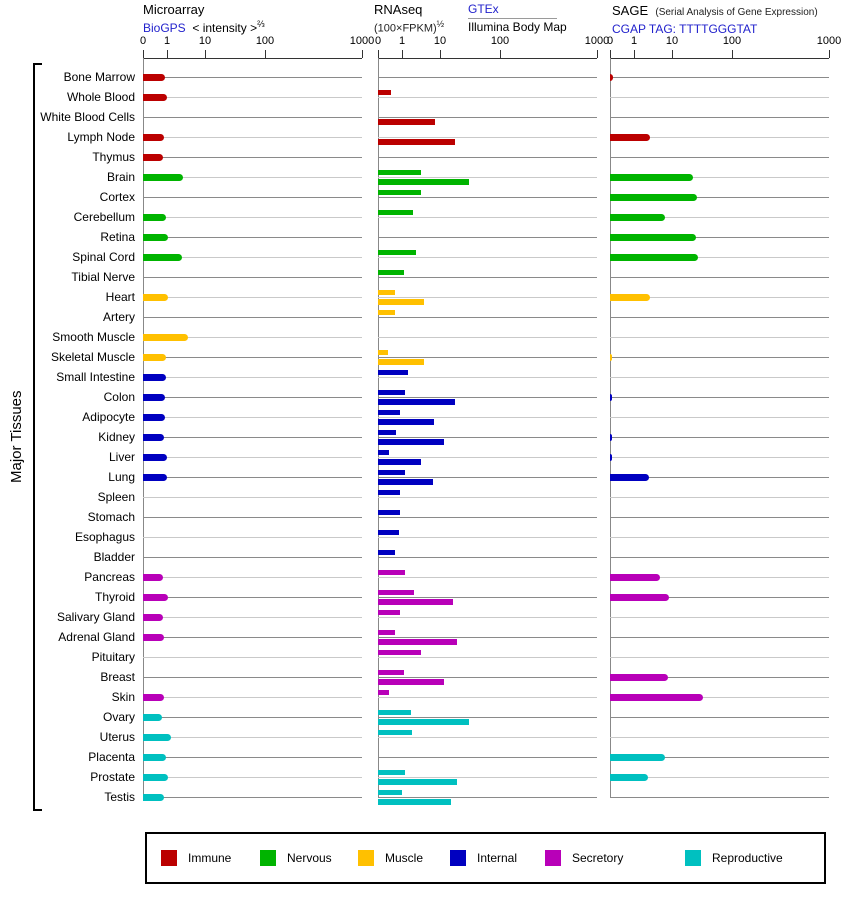 The height and width of the screenshot is (900, 842). I want to click on rnaseq-gtex-bar-adrenal-gland, so click(386, 632).